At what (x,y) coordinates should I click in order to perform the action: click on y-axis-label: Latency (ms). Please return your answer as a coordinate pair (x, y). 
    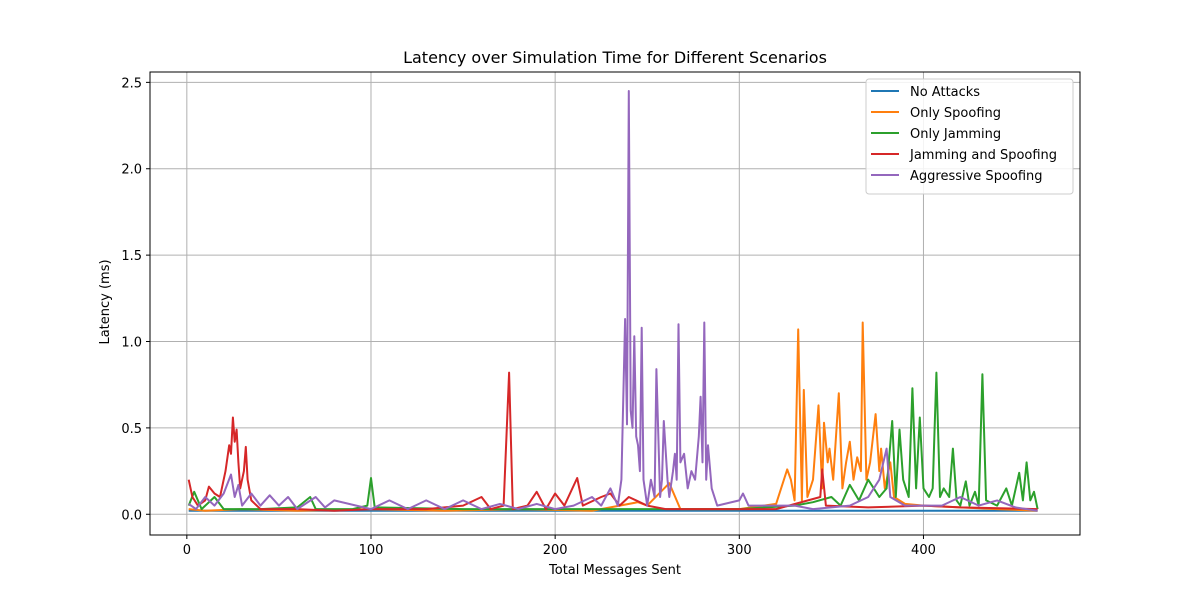
    Looking at the image, I should click on (105, 301).